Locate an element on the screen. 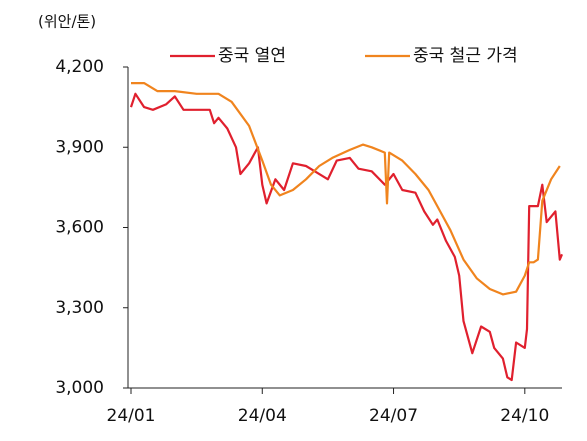  y-tick-label: 3,900 is located at coordinates (79, 147).